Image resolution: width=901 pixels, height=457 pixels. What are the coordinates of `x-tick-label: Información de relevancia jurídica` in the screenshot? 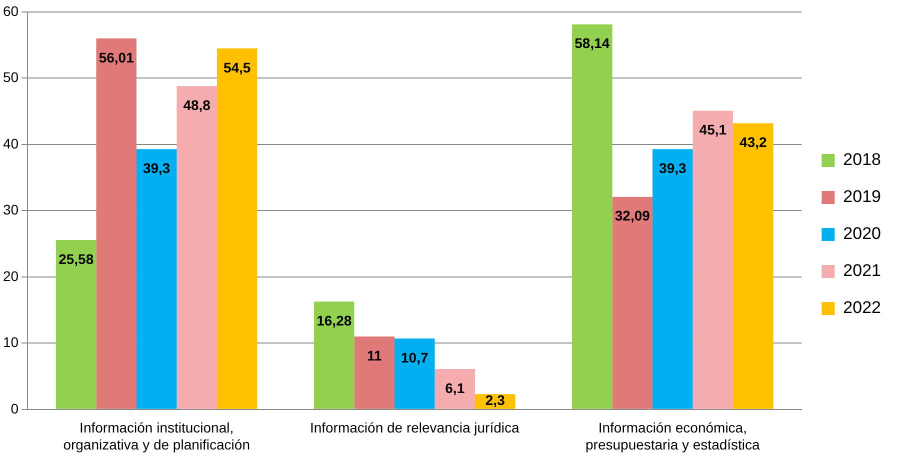 It's located at (415, 428).